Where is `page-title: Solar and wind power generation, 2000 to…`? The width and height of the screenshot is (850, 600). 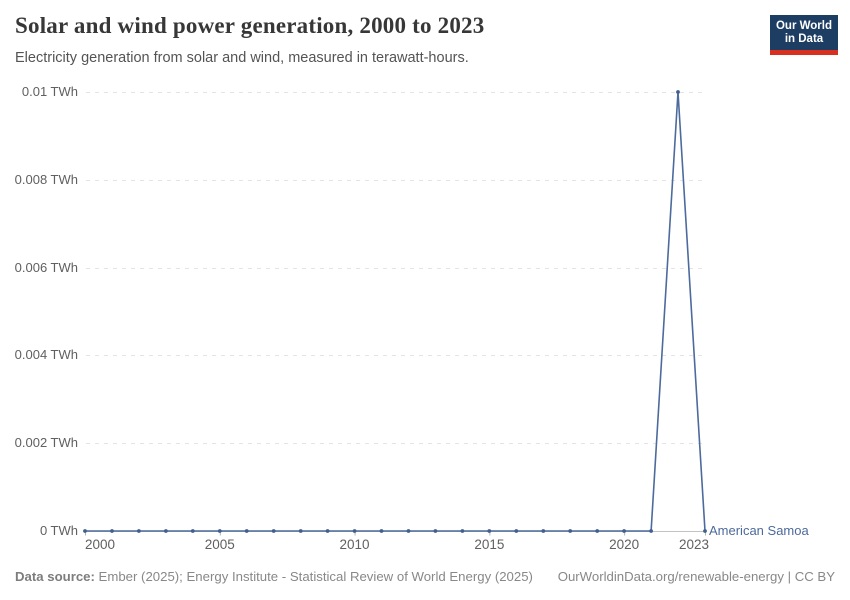
page-title: Solar and wind power generation, 2000 to… is located at coordinates (250, 25).